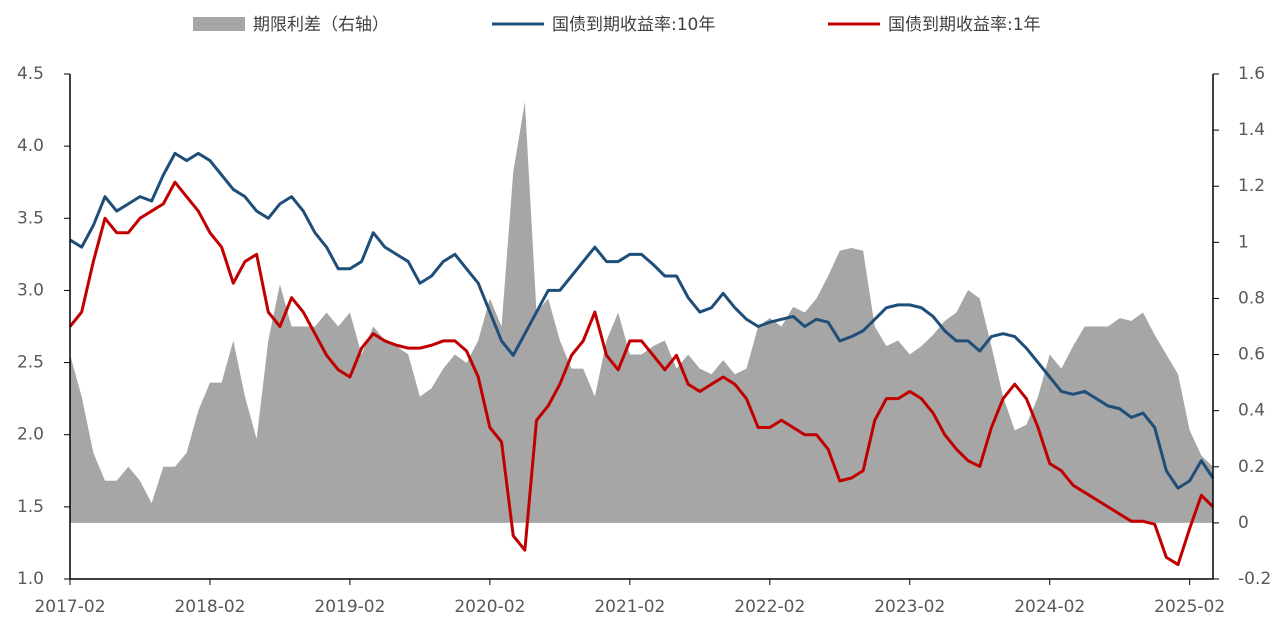  I want to click on y2-tick-label: 1.2, so click(1251, 186).